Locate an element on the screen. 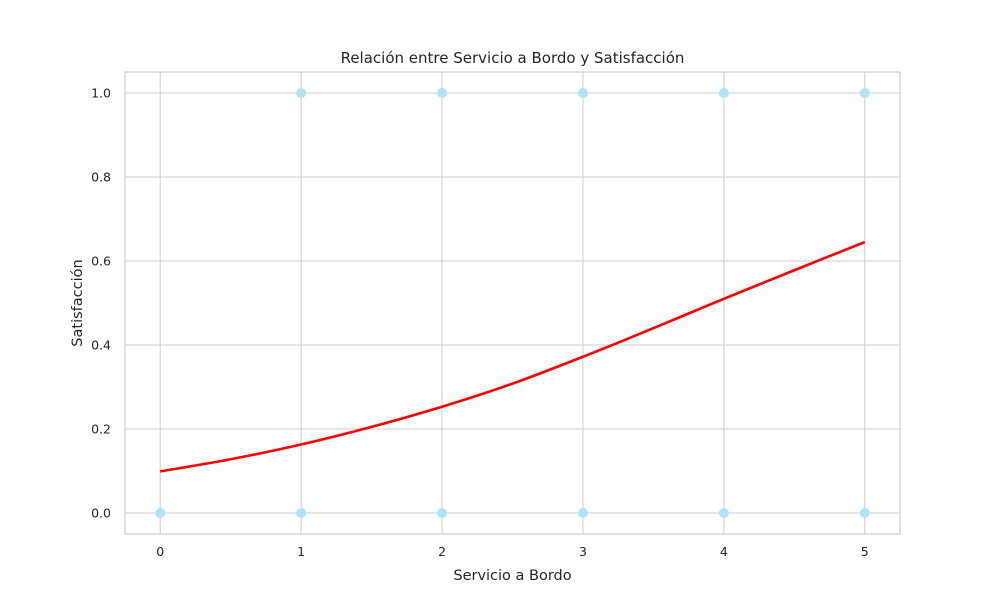  x-tick-label: 0 is located at coordinates (160, 551).